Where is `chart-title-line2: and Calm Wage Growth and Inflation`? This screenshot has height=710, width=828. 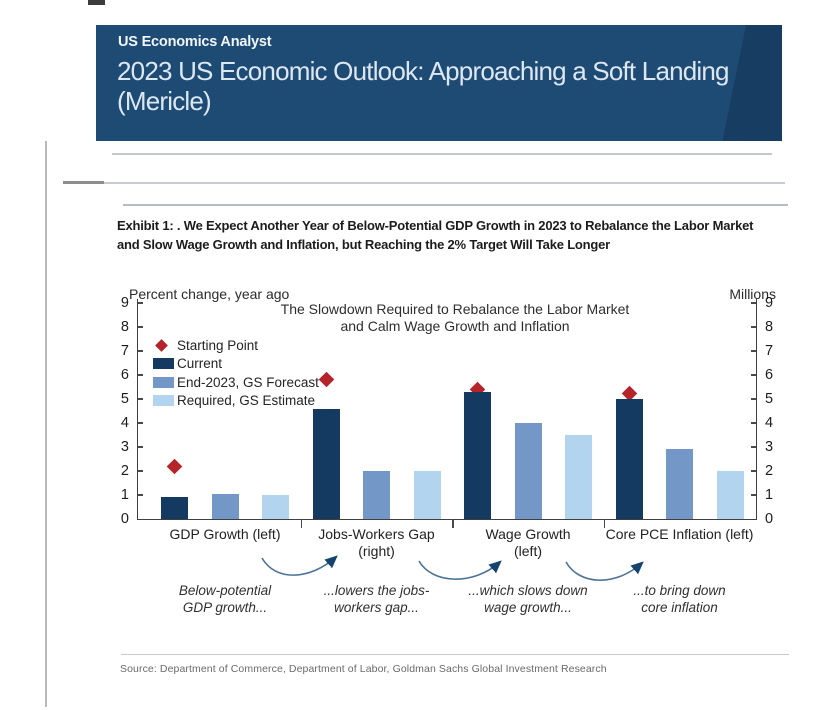 chart-title-line2: and Calm Wage Growth and Inflation is located at coordinates (455, 326).